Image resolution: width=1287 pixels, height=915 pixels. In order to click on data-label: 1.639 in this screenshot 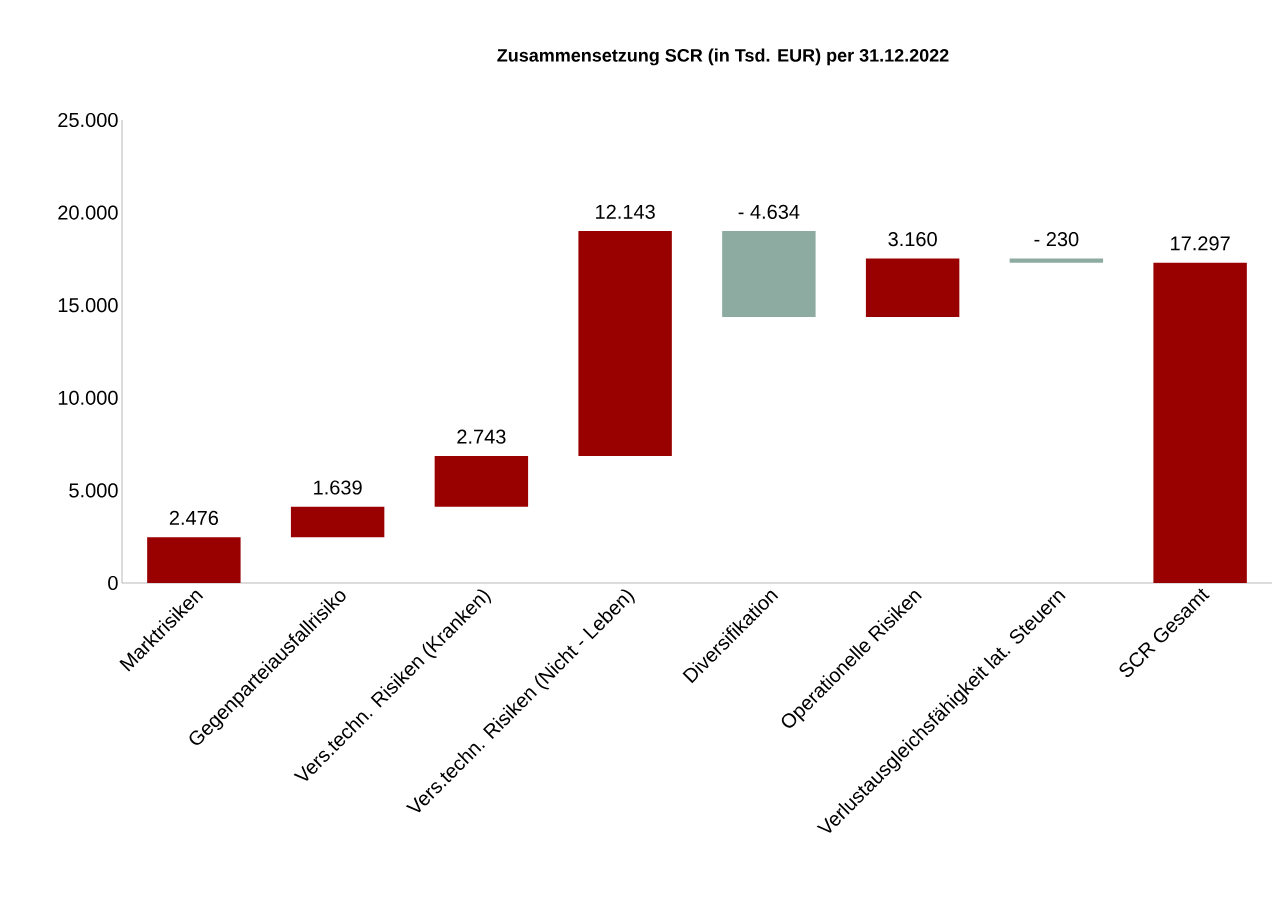, I will do `click(338, 487)`.